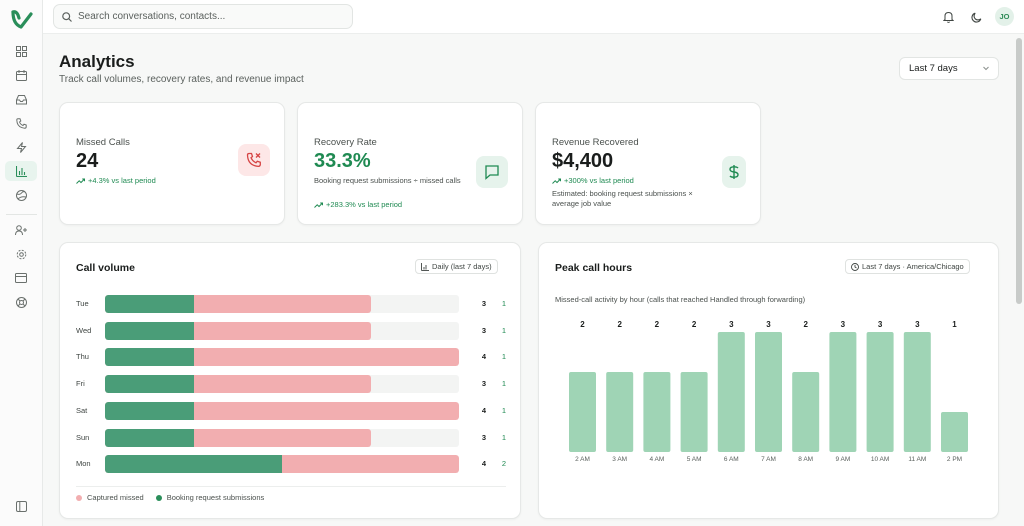  Describe the element at coordinates (79, 497) in the screenshot. I see `legend-swatch-missed` at that location.